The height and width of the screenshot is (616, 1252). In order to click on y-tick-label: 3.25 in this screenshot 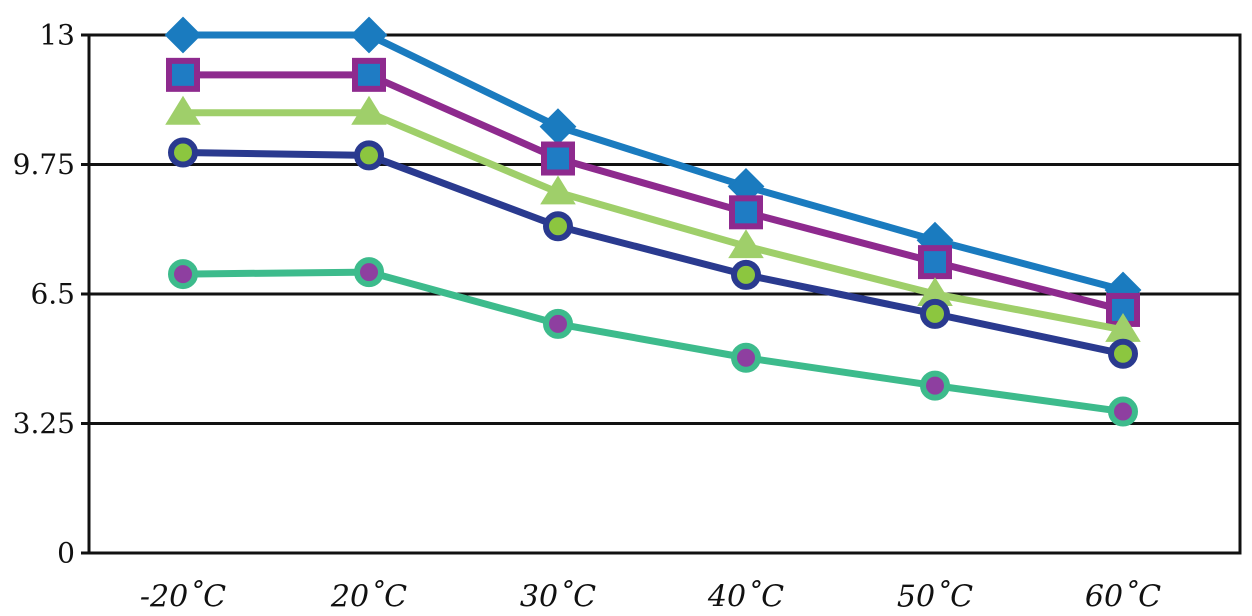, I will do `click(44, 423)`.